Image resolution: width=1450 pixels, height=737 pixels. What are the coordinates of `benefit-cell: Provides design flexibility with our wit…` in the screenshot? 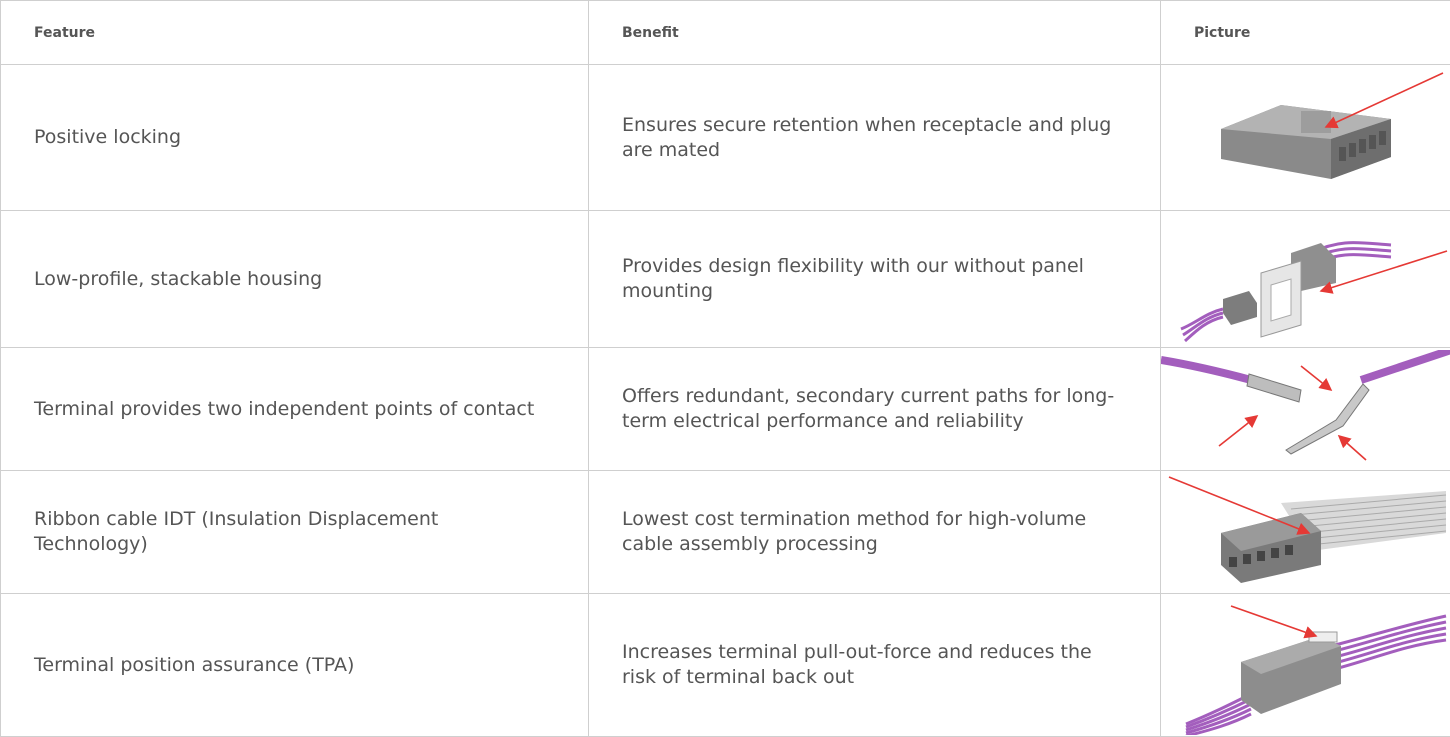 It's located at (875, 279).